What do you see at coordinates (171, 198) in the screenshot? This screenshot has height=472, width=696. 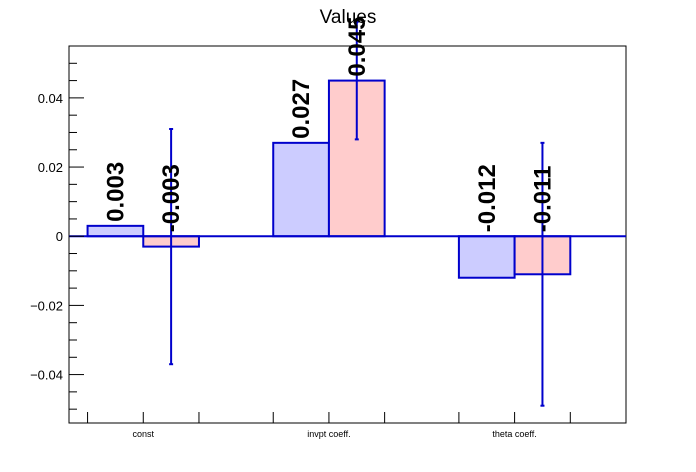 I see `data-label: -0.003` at bounding box center [171, 198].